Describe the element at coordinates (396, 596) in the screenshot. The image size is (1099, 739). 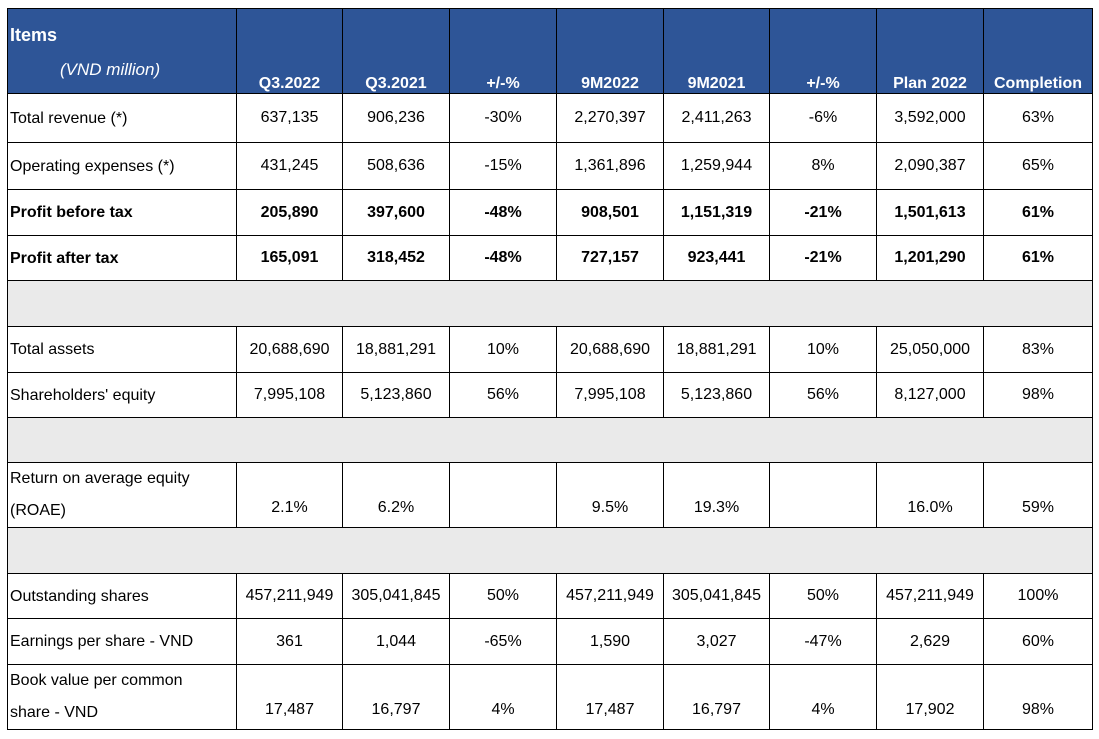
I see `cell: 305,041,845` at that location.